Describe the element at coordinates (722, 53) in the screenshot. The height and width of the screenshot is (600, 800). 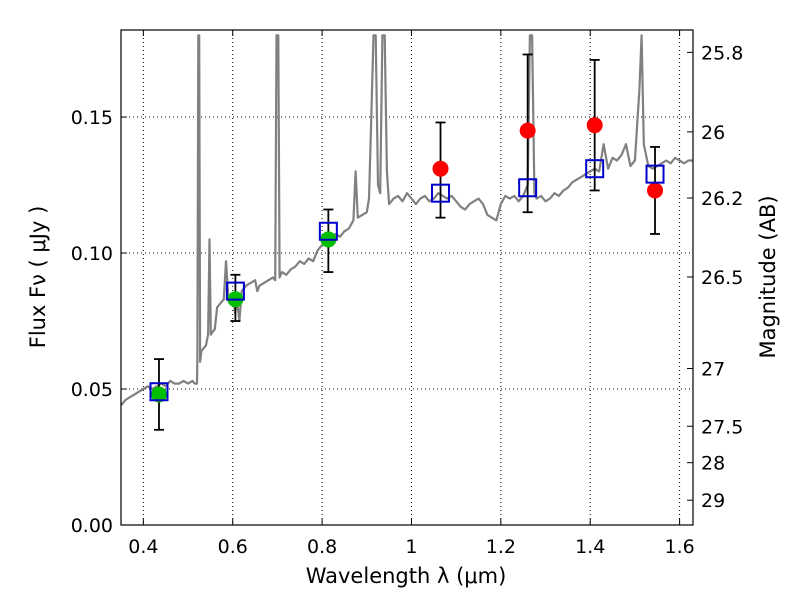
I see `right-tick-label: 25.8` at that location.